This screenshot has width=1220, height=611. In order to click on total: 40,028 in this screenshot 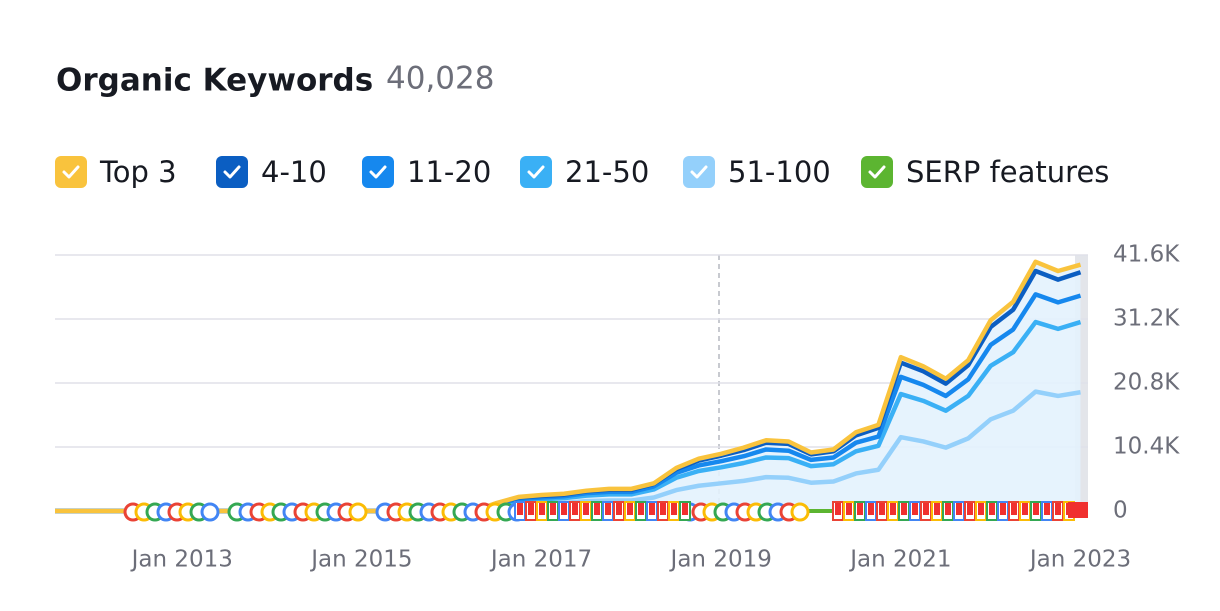, I will do `click(440, 79)`.